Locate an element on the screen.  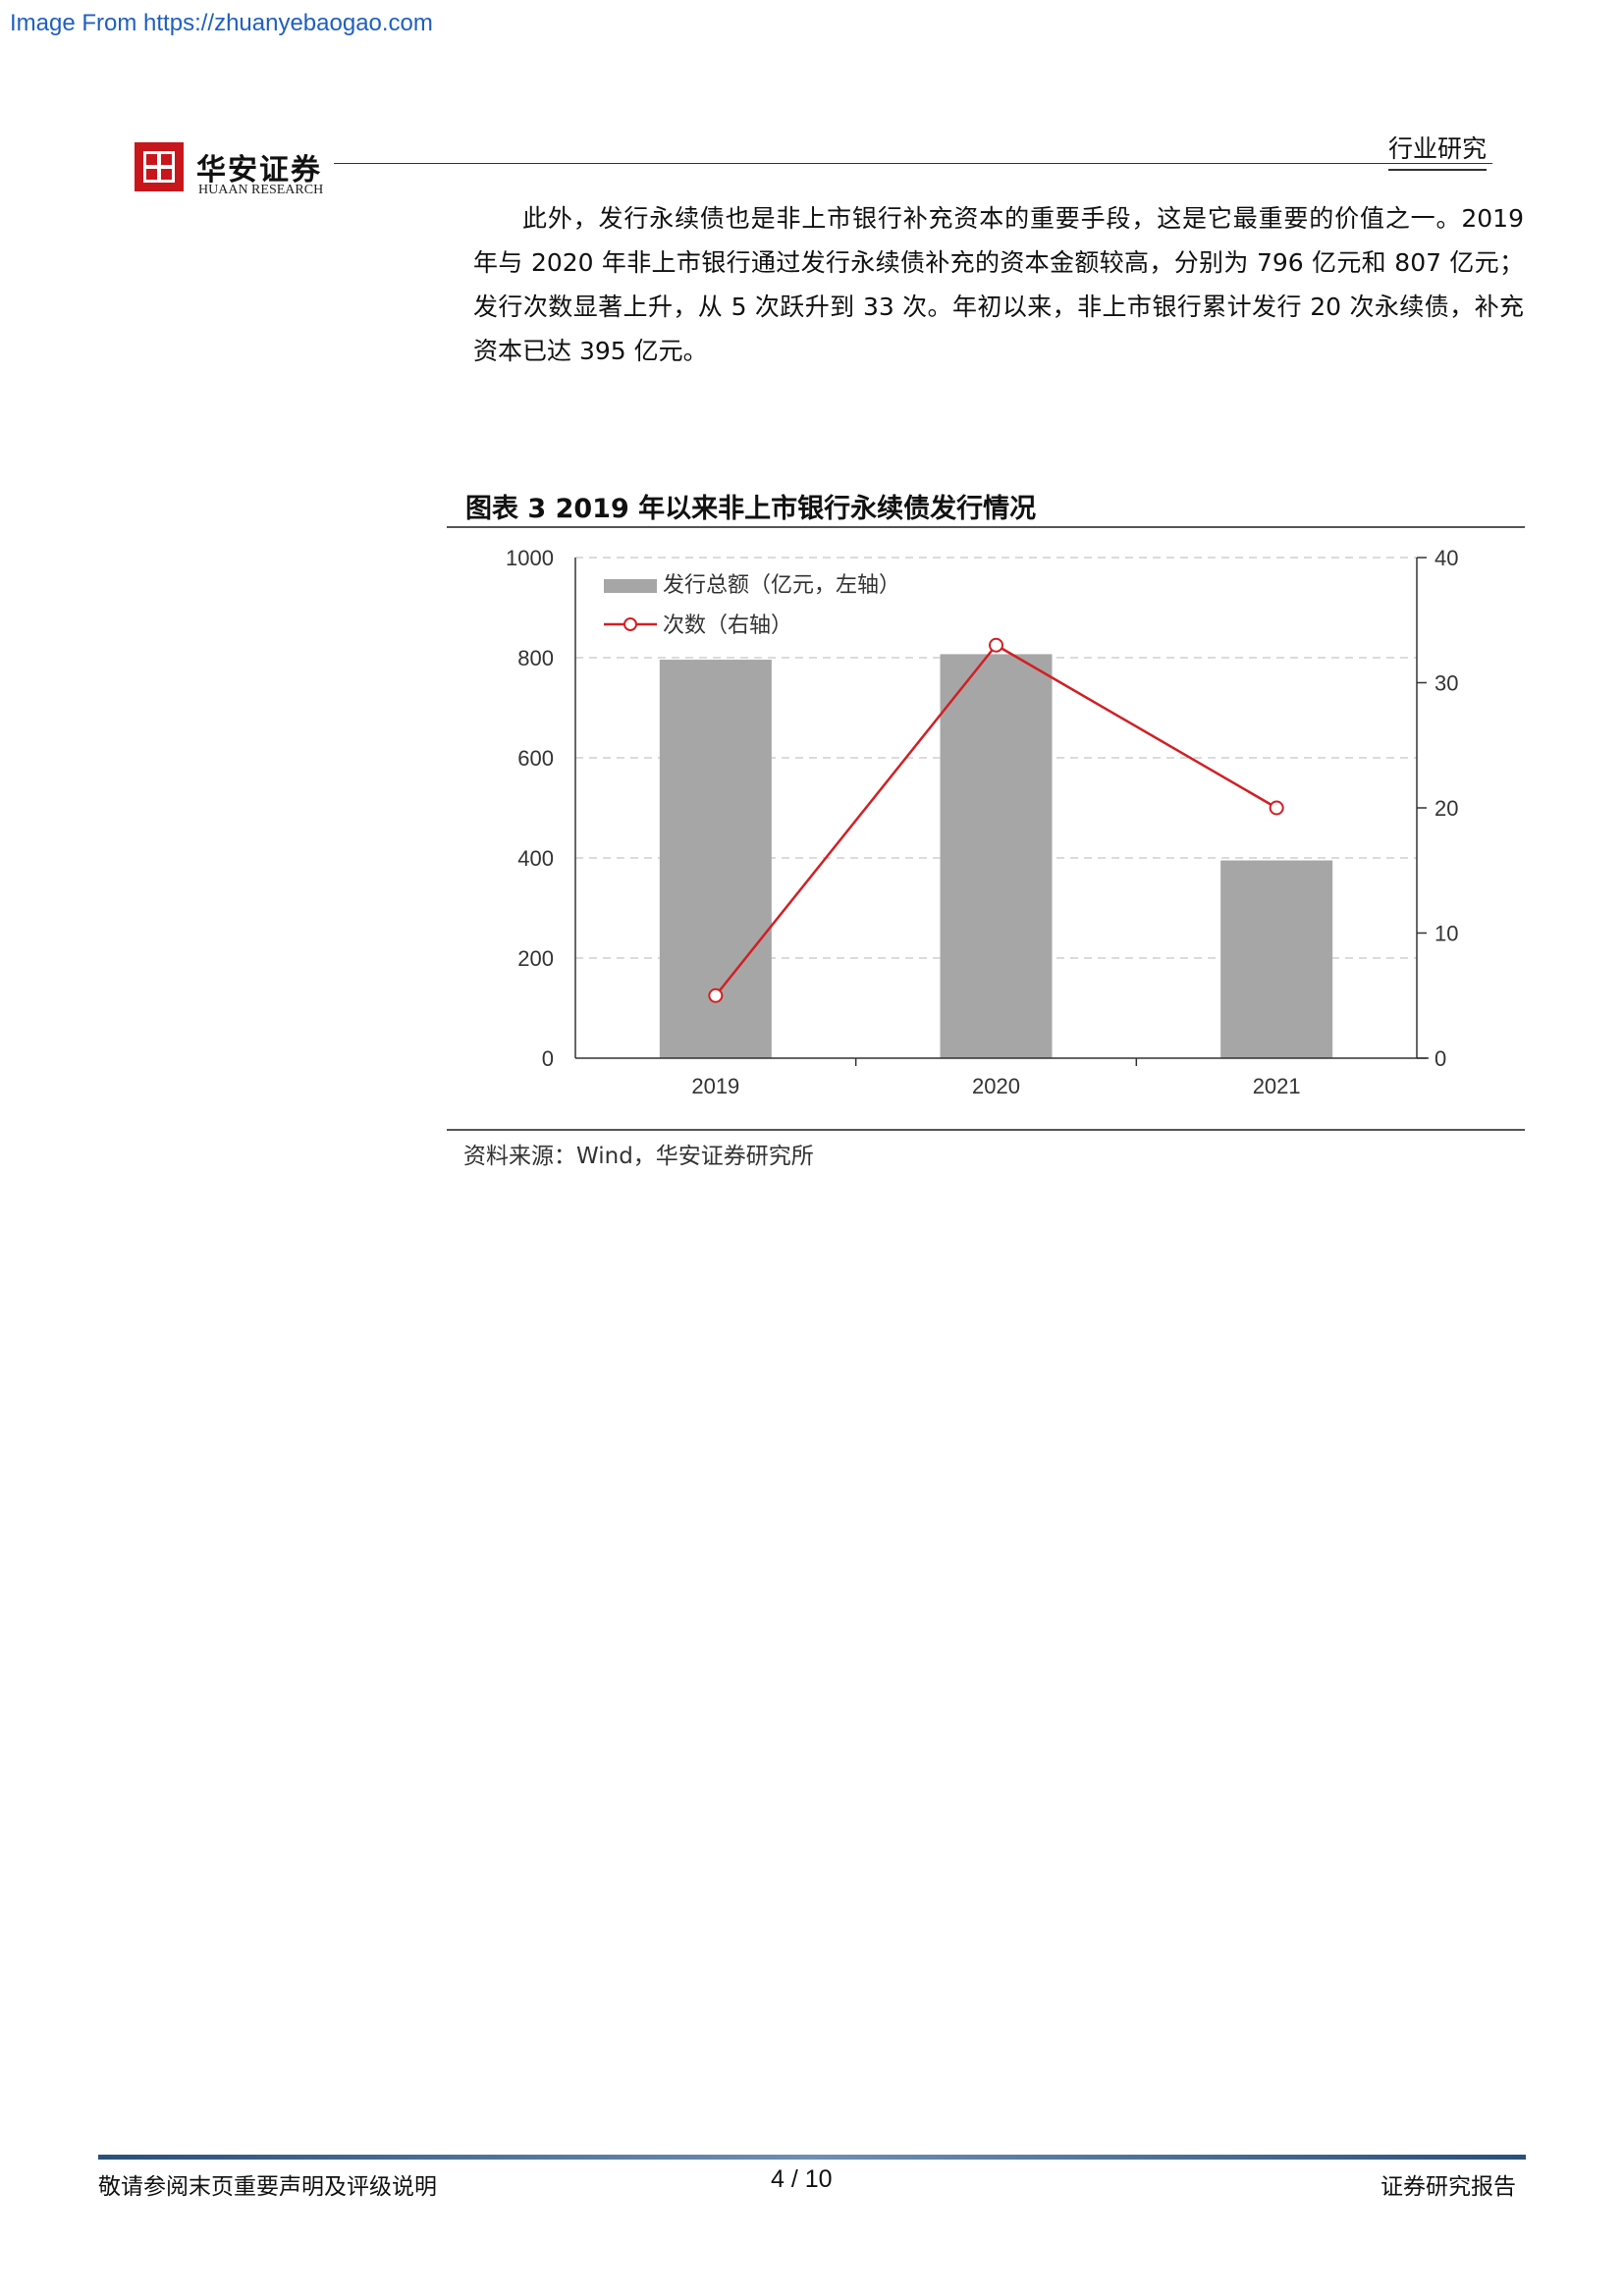
y-left-tick-label: 200 is located at coordinates (535, 958).